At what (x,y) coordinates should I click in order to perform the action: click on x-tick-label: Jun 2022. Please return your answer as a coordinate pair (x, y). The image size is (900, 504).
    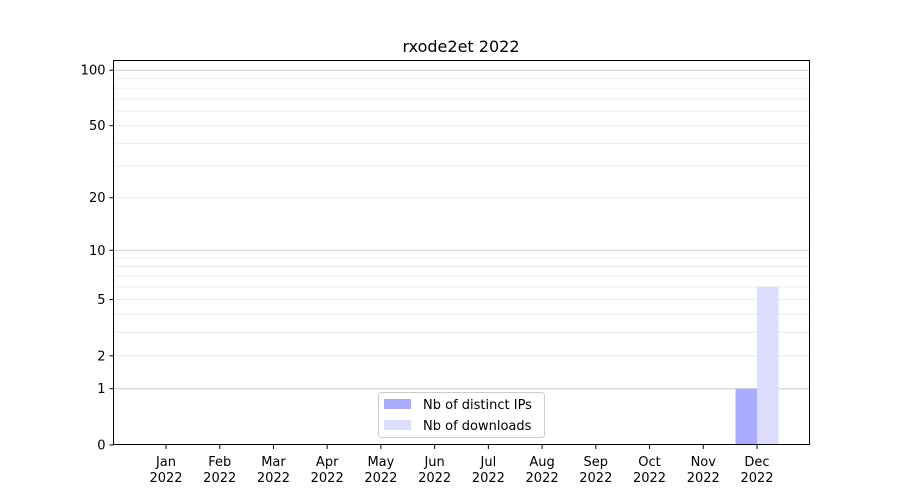
    Looking at the image, I should click on (434, 470).